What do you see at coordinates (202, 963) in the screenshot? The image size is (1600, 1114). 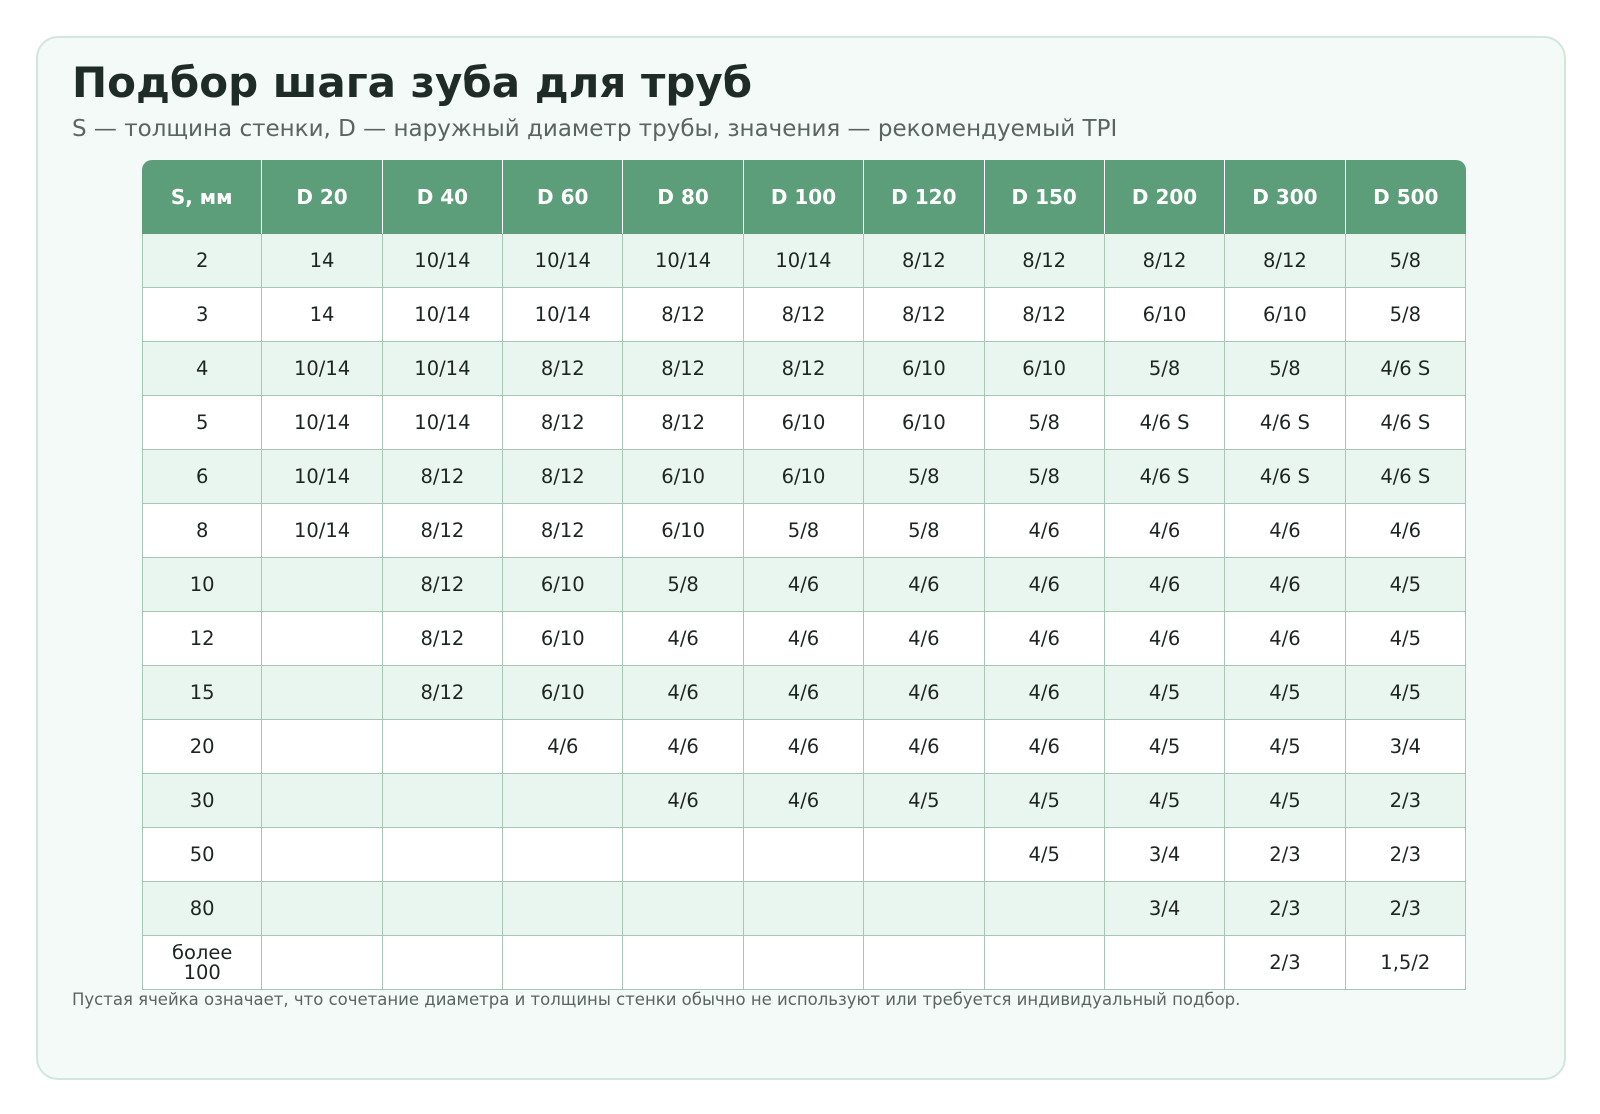 I see `wall-thickness-cell: более 100` at bounding box center [202, 963].